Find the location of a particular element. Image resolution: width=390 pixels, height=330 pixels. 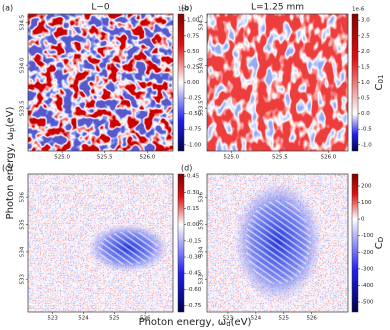

colorbar-tick-label: 3.0 is located at coordinates (365, 21).